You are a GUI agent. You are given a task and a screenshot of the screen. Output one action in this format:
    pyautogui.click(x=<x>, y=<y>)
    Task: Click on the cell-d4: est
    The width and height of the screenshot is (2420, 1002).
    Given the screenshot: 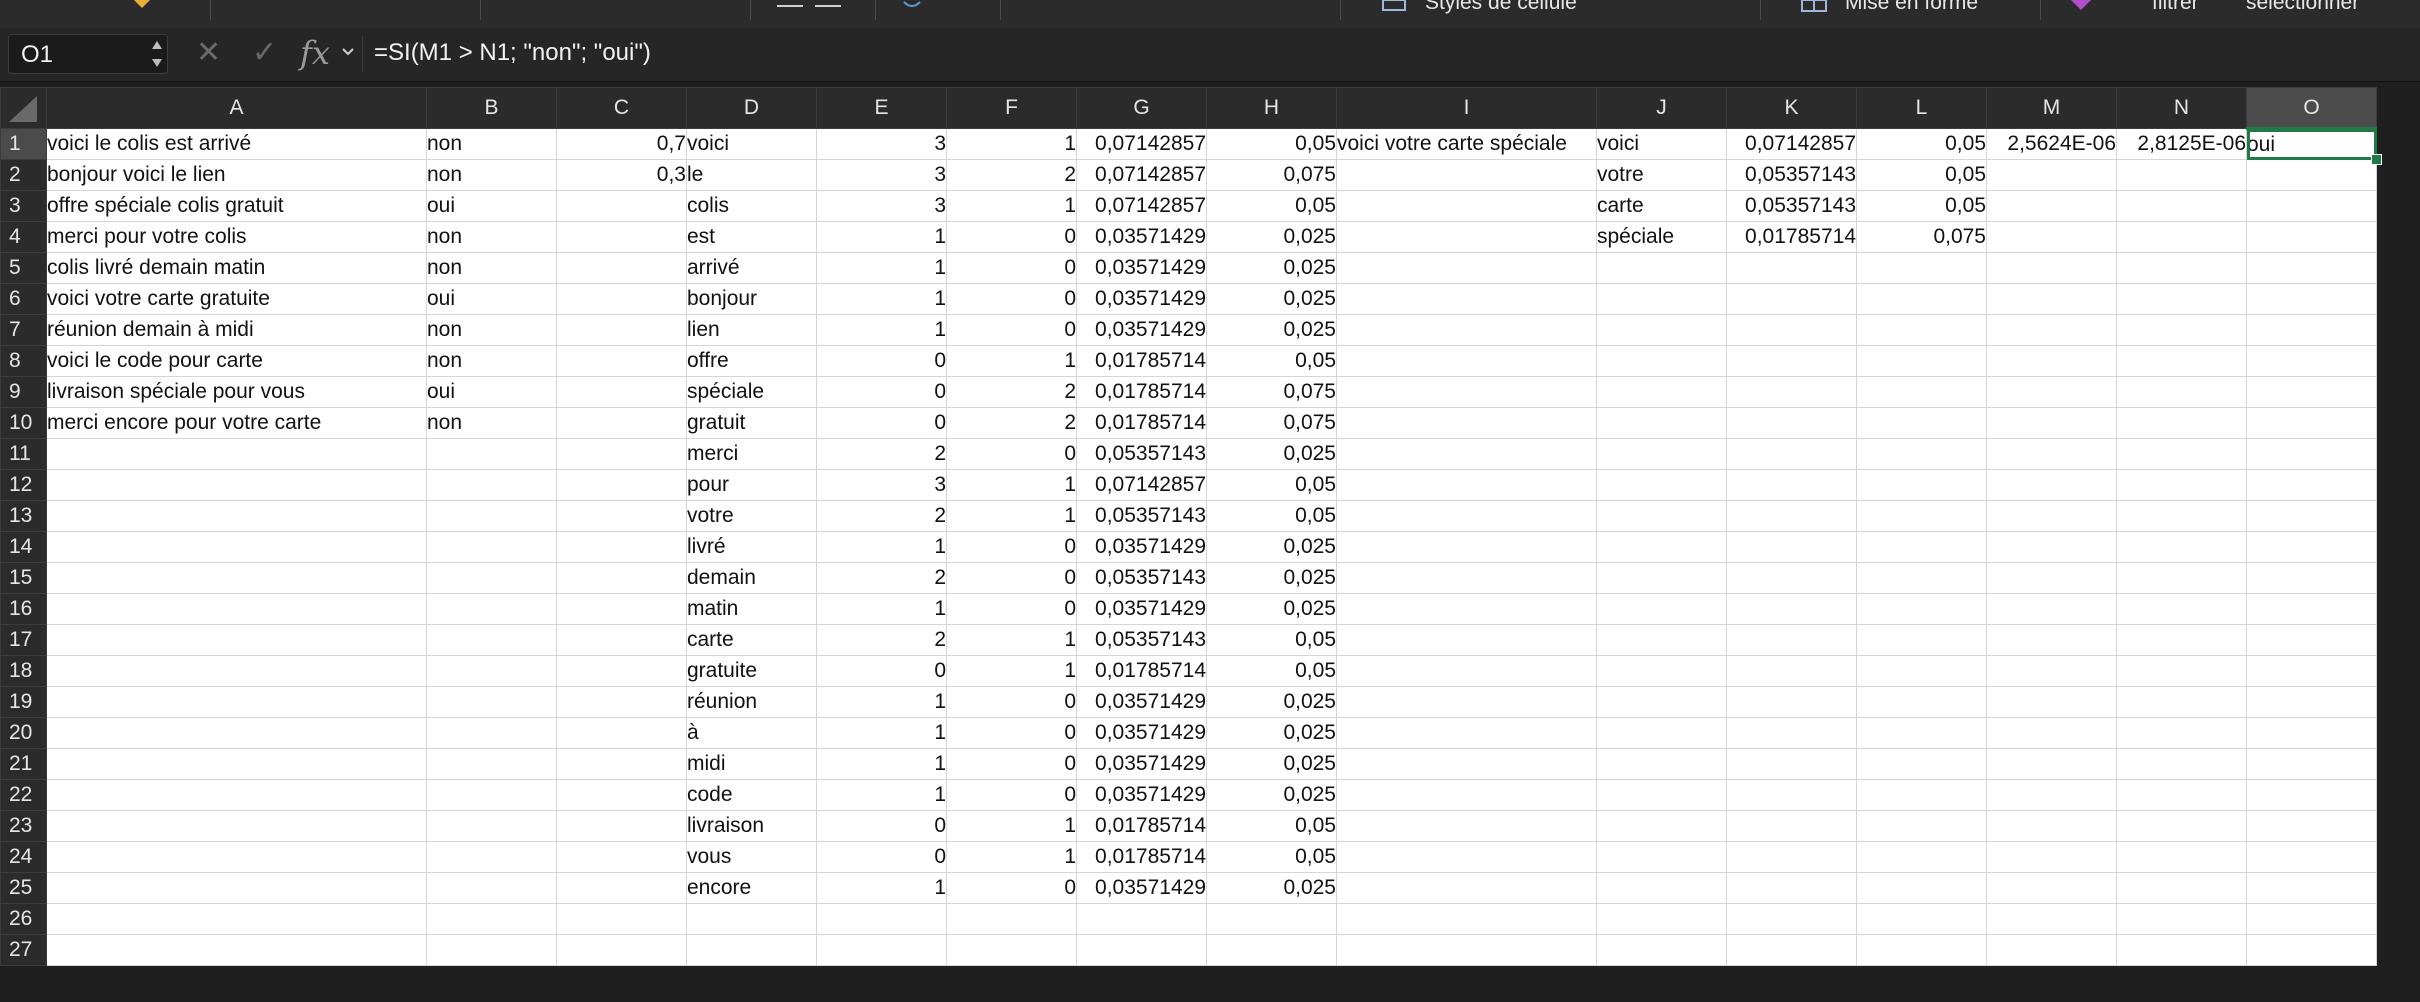 What is the action you would take?
    pyautogui.click(x=751, y=237)
    